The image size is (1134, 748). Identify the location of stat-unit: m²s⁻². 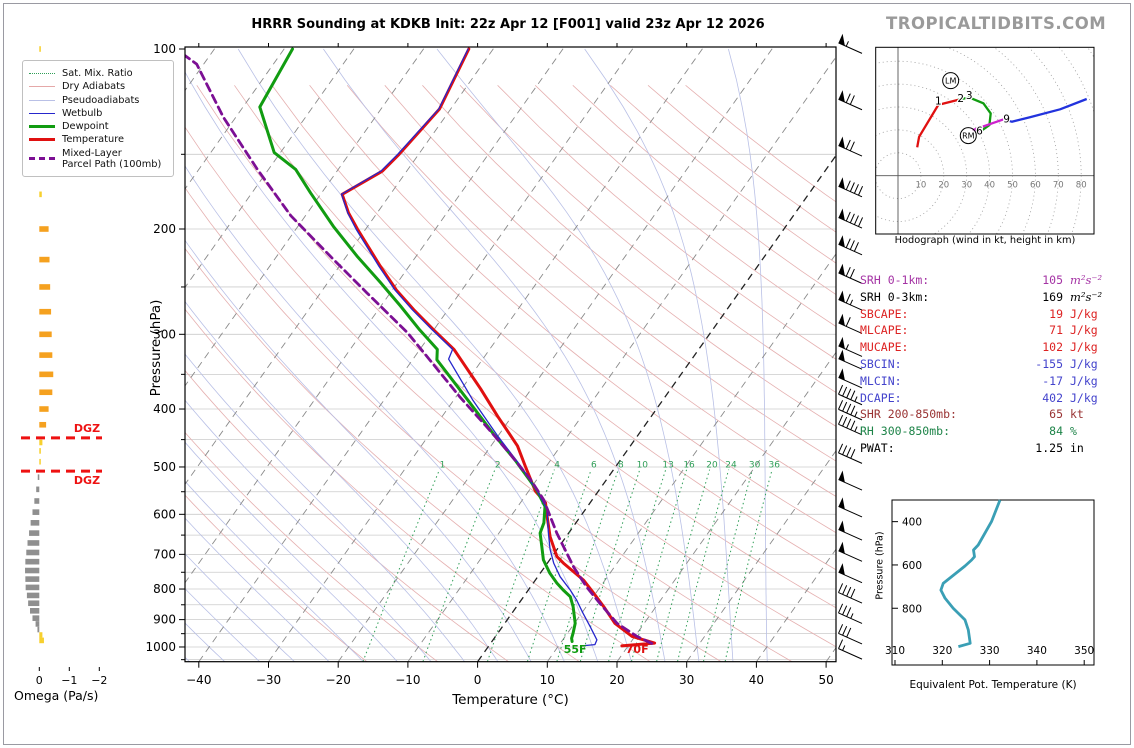
(1086, 280).